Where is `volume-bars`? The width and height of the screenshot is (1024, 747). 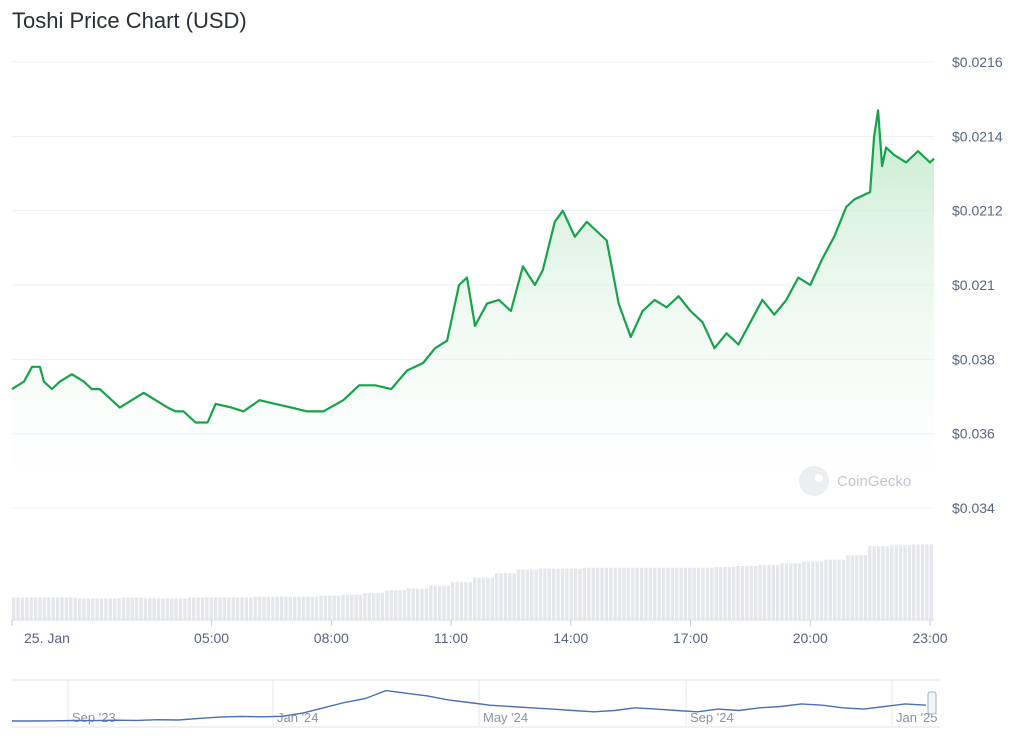 volume-bars is located at coordinates (472, 582).